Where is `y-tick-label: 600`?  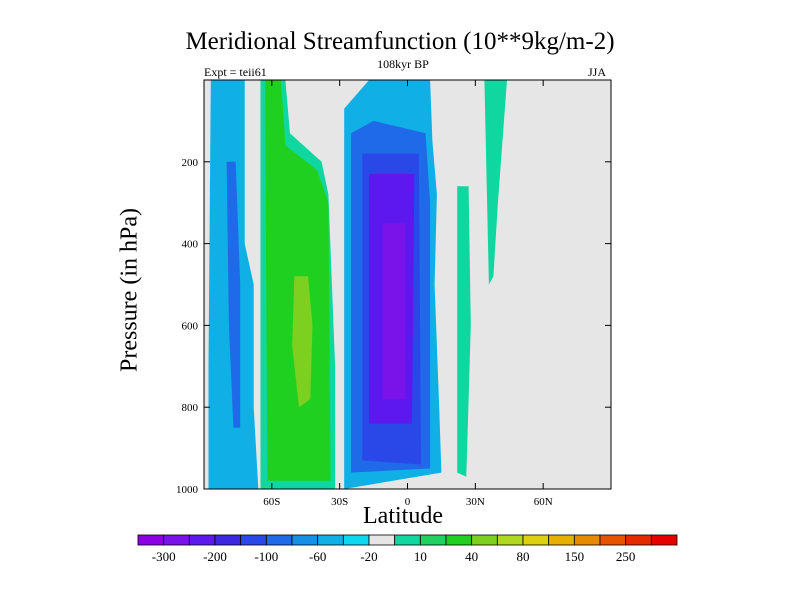 y-tick-label: 600 is located at coordinates (190, 326).